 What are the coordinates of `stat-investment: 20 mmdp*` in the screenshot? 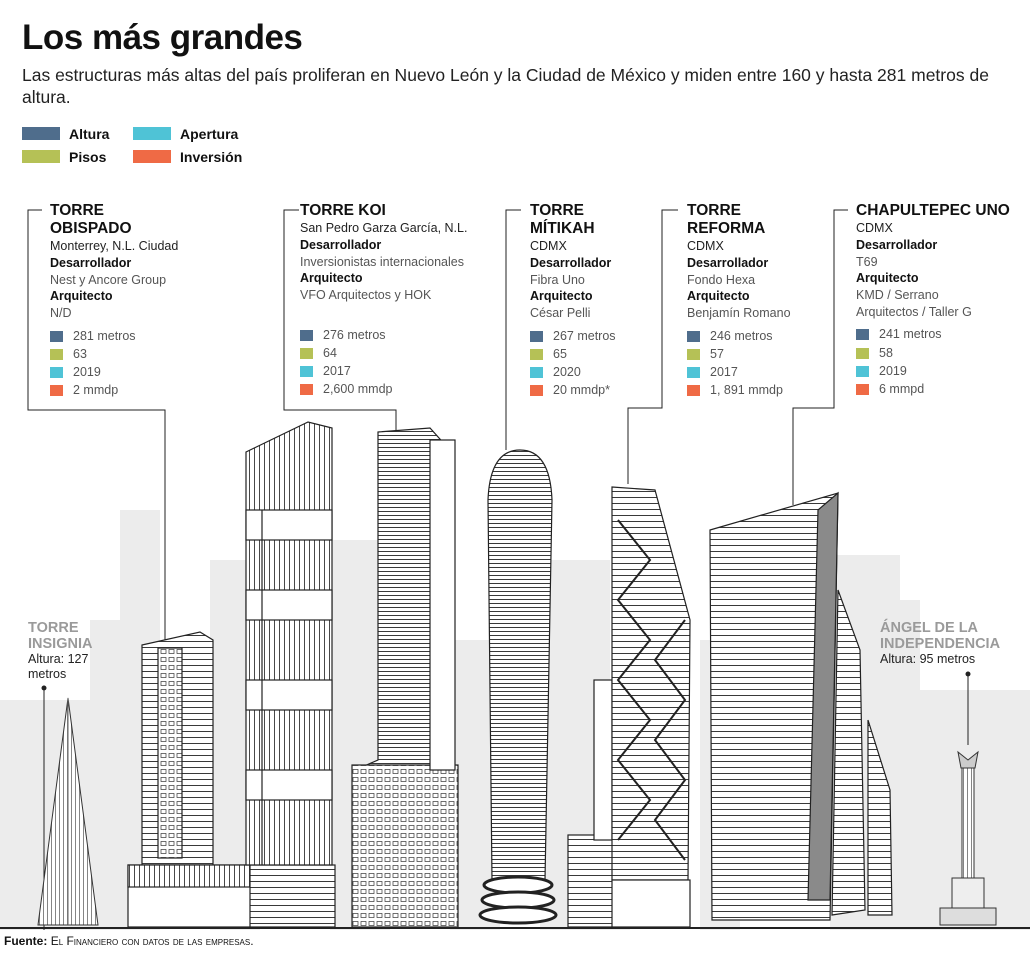 It's located at (595, 391).